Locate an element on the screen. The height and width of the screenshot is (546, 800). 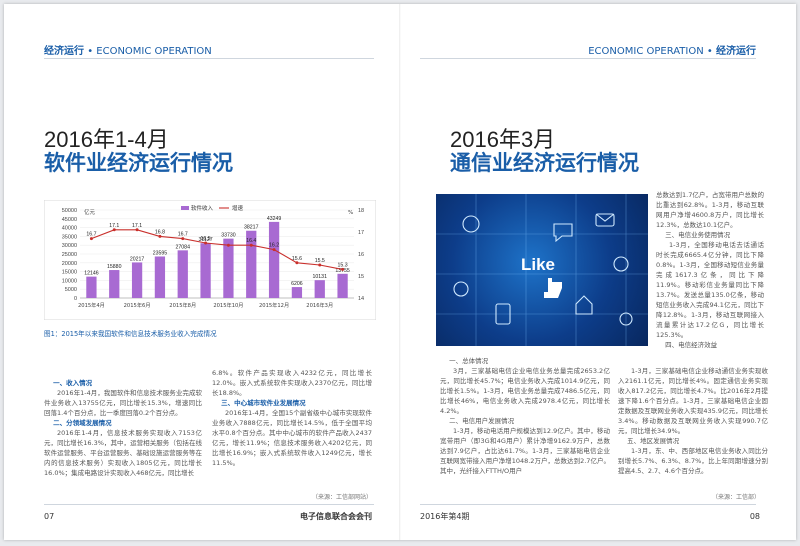
line-value-label: 16.5 is located at coordinates (206, 239).